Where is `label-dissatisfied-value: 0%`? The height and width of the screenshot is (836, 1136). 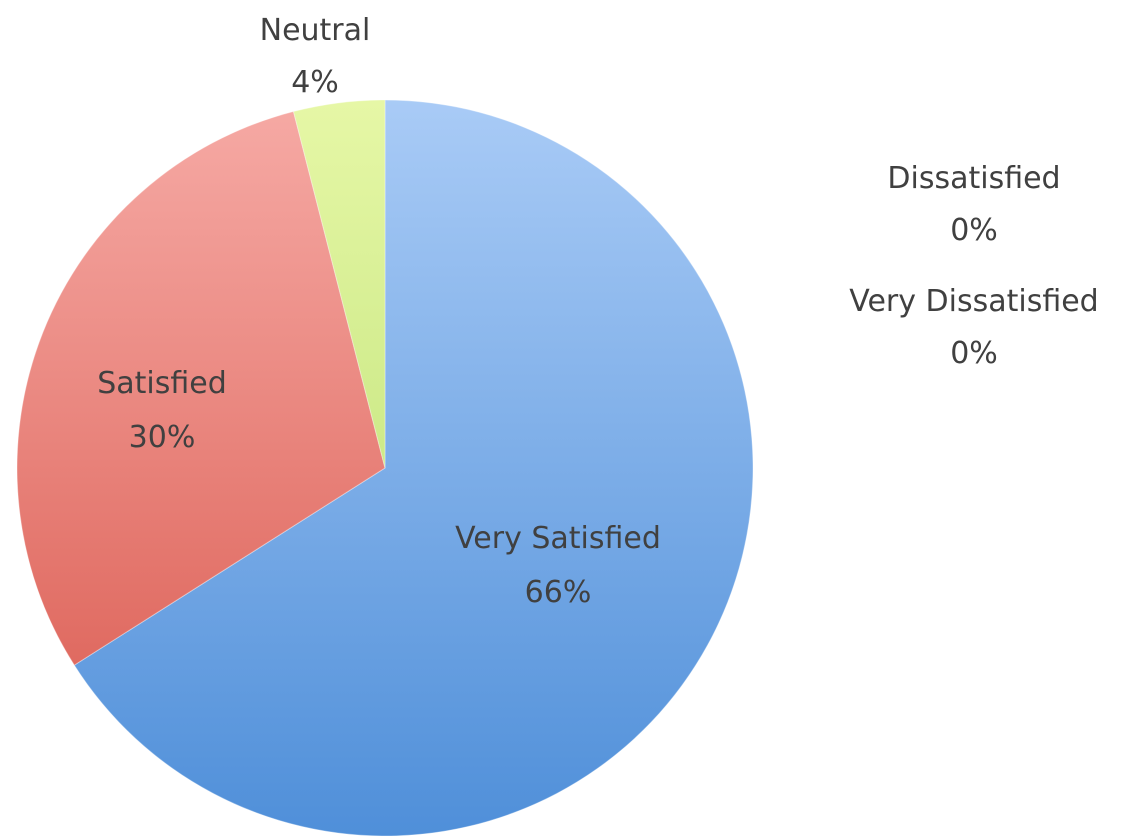 label-dissatisfied-value: 0% is located at coordinates (974, 230).